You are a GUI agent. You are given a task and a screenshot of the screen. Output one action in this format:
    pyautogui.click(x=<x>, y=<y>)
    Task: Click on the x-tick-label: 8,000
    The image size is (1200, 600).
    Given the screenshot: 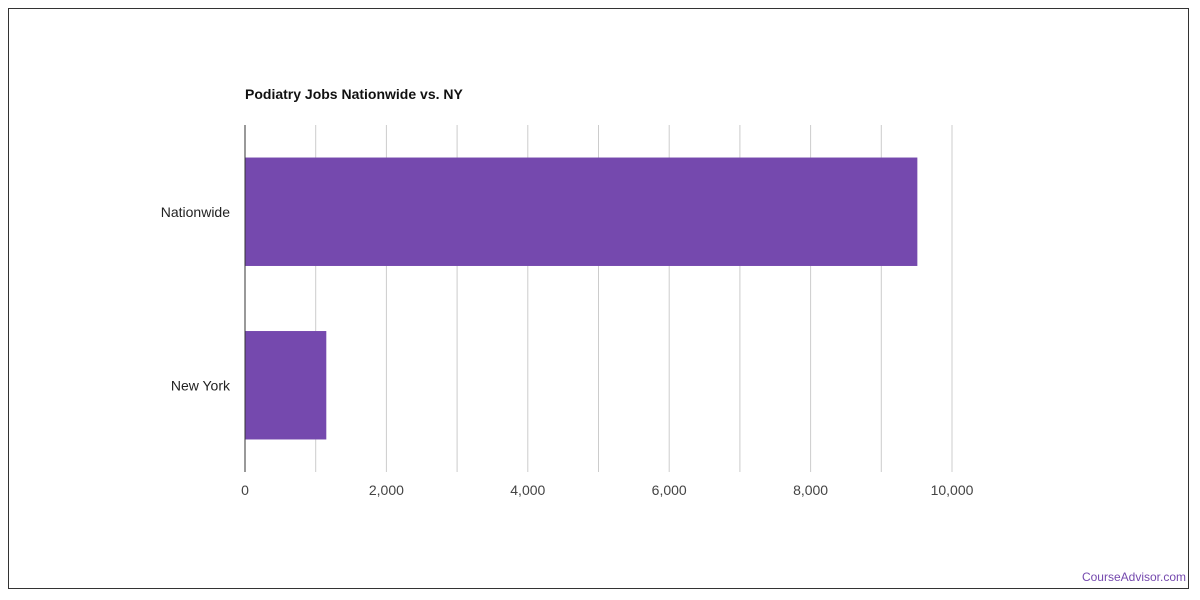 What is the action you would take?
    pyautogui.click(x=810, y=490)
    